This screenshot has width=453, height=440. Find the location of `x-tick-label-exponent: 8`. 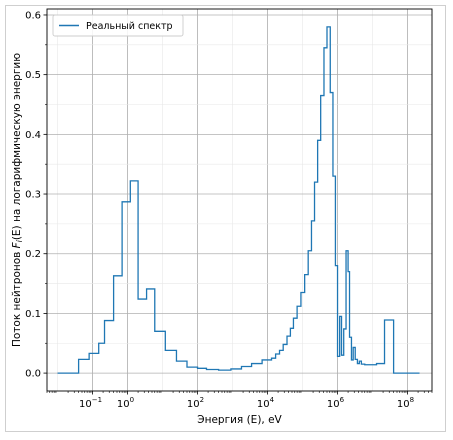

x-tick-label-exponent: 8 is located at coordinates (412, 400).